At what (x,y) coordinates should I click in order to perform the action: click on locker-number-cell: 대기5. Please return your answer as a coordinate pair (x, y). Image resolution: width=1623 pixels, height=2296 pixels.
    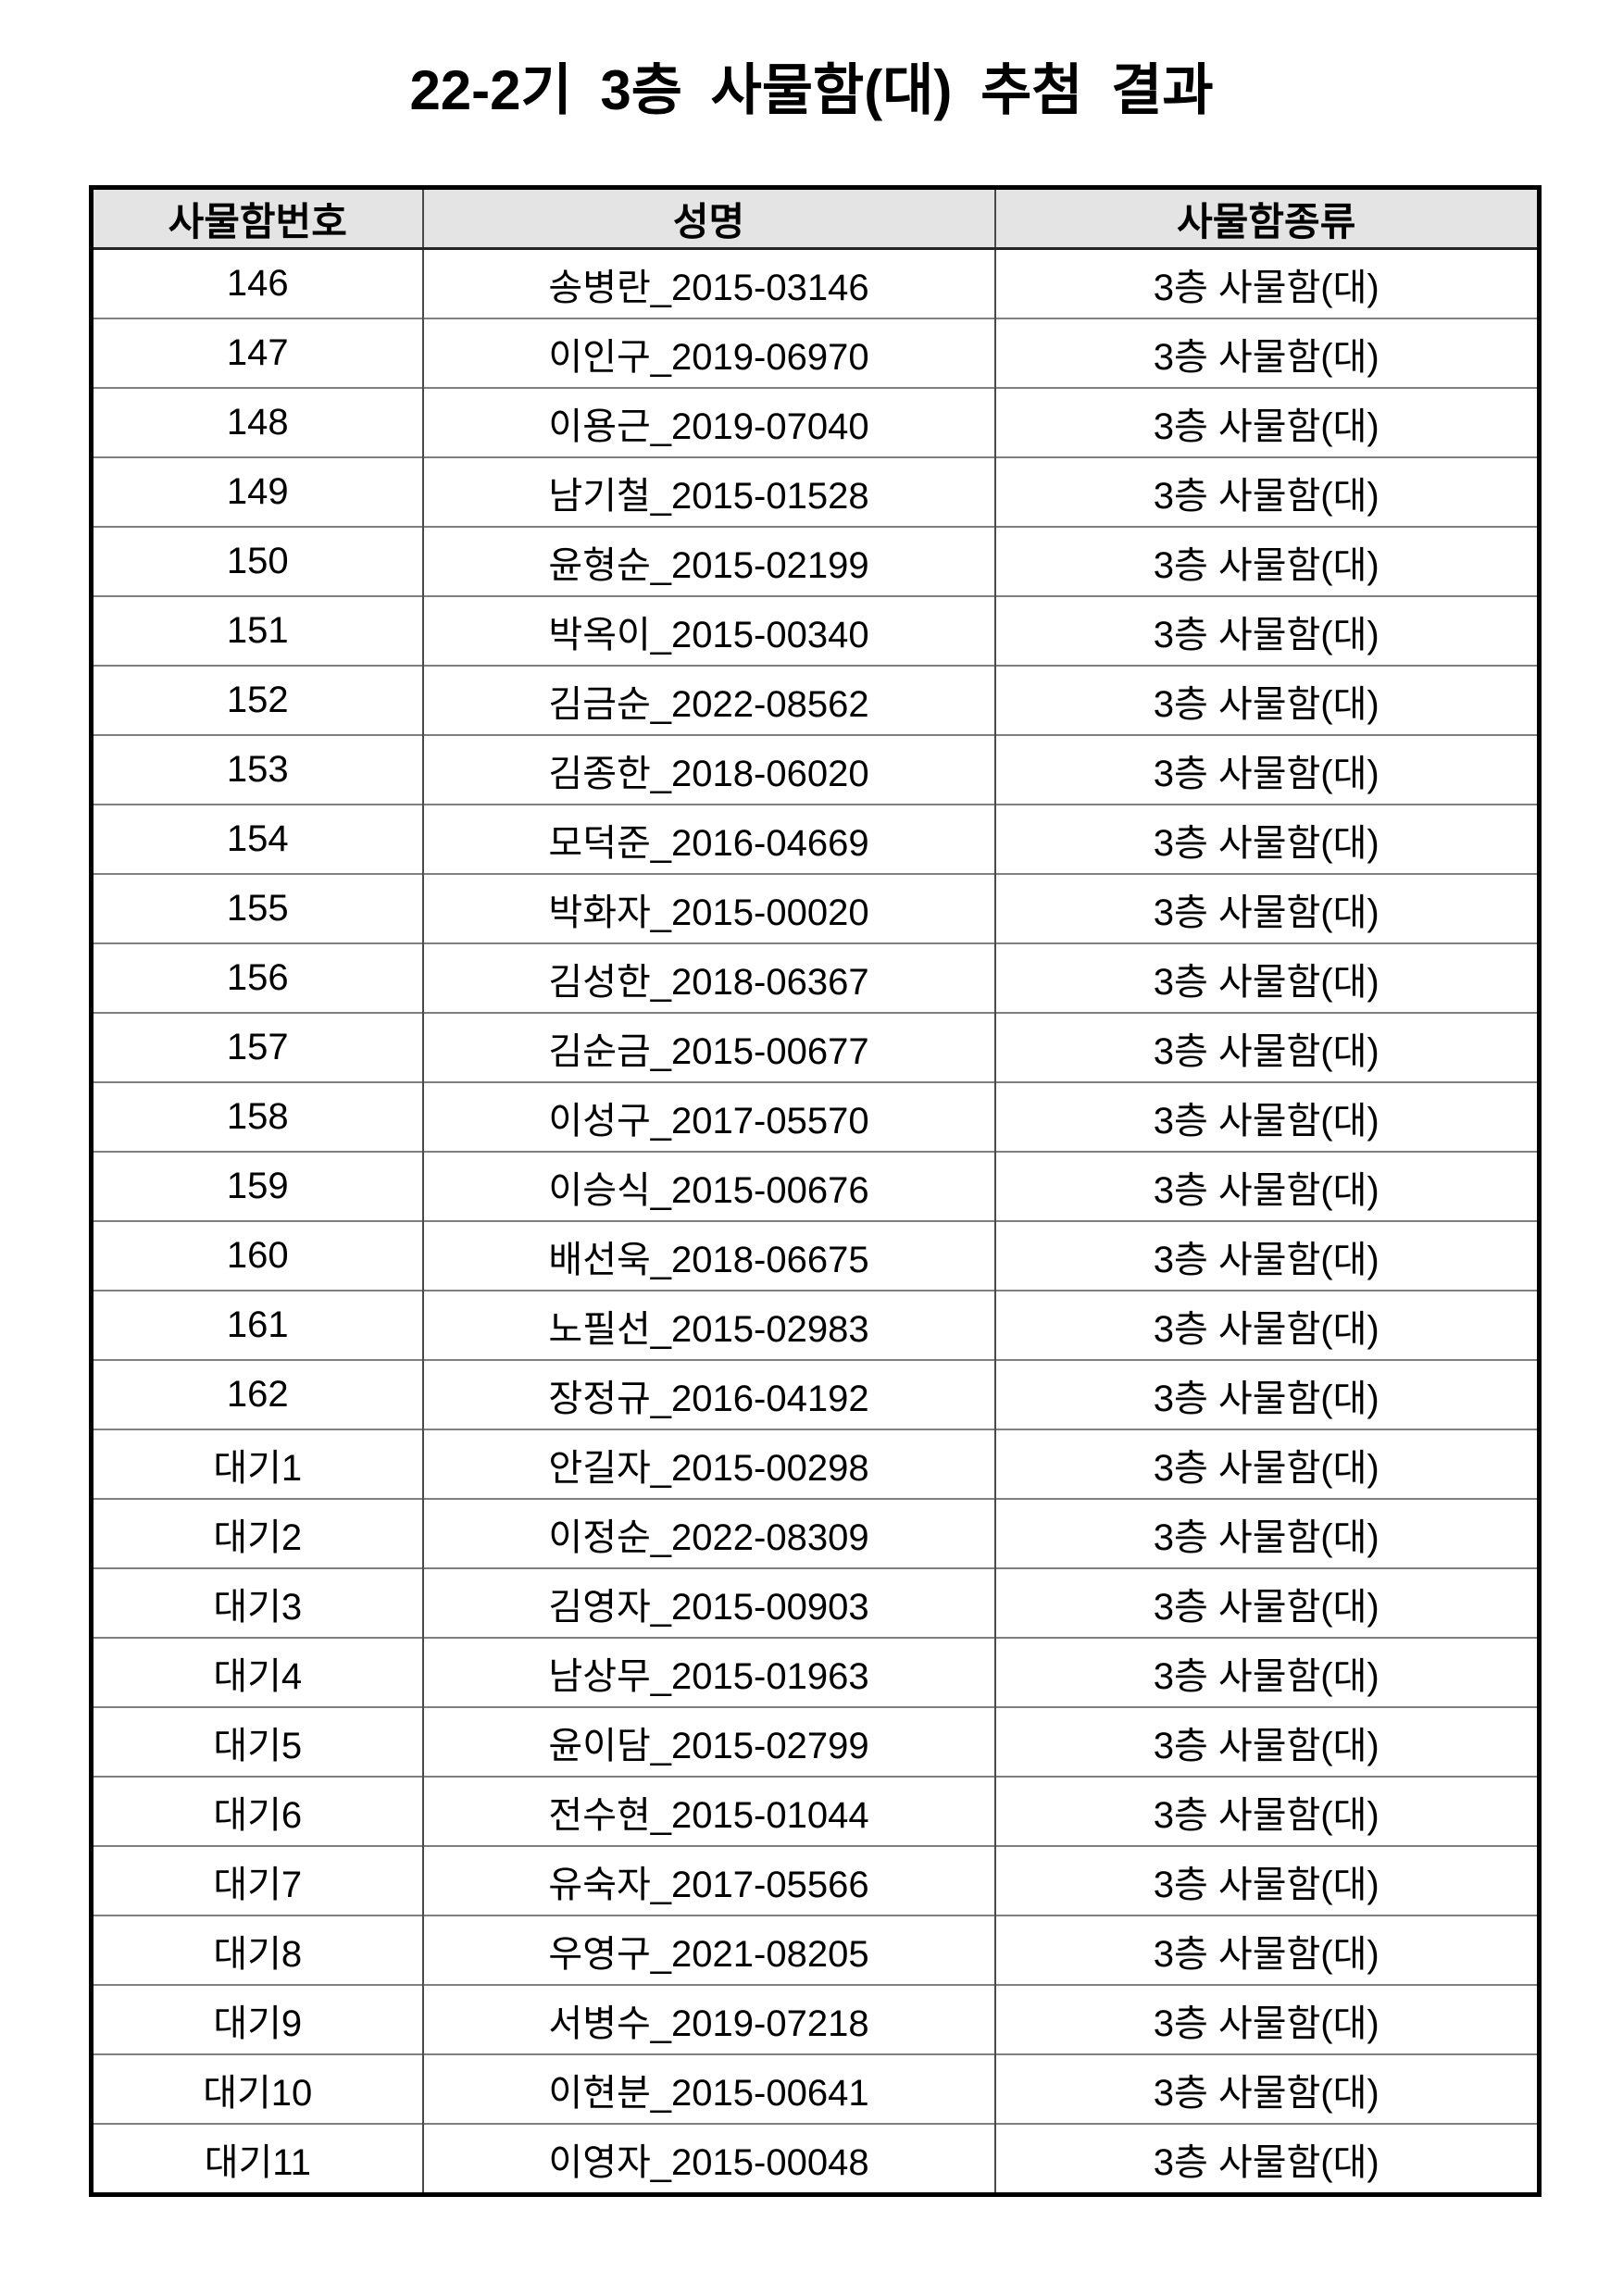
    Looking at the image, I should click on (257, 1741).